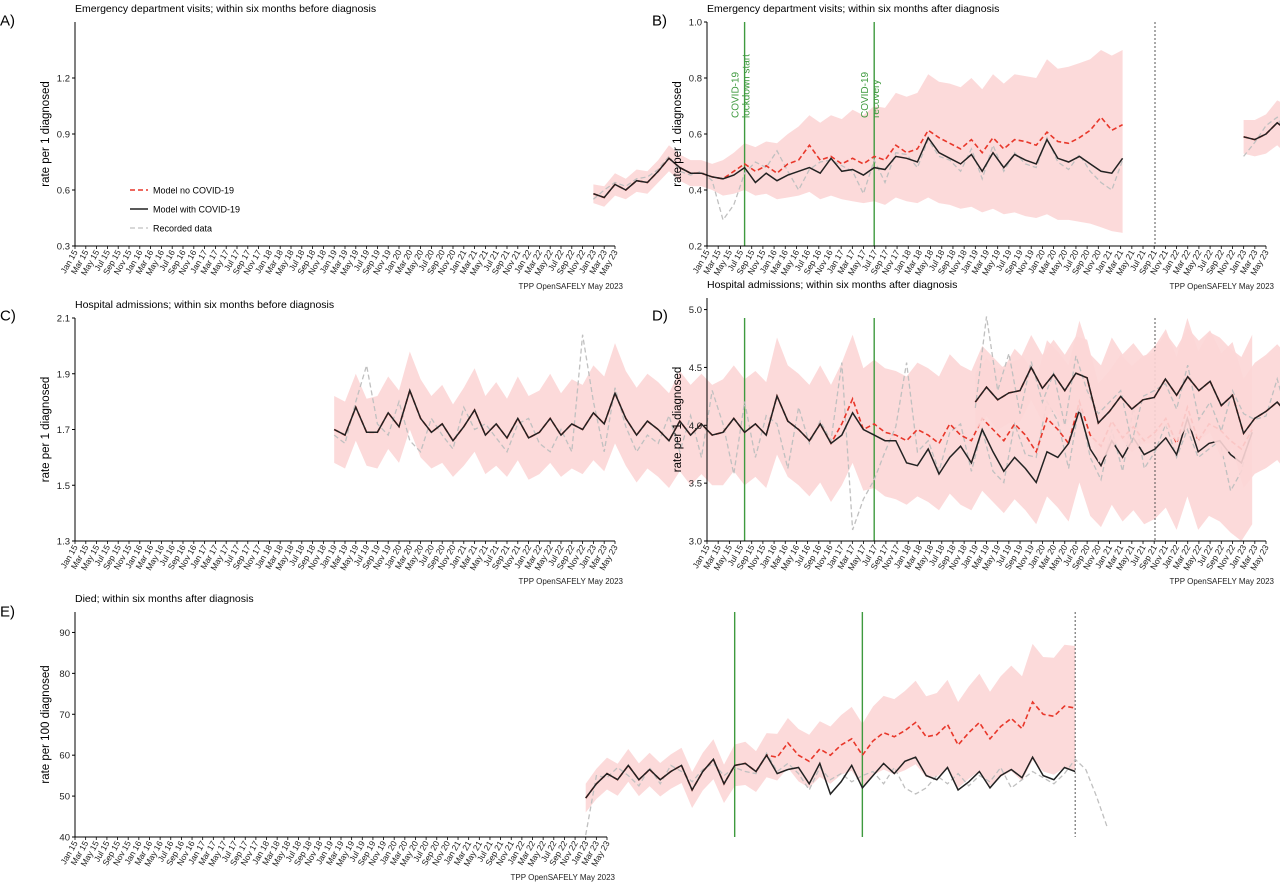  Describe the element at coordinates (876, 99) in the screenshot. I see `recovery-label: recovery` at that location.